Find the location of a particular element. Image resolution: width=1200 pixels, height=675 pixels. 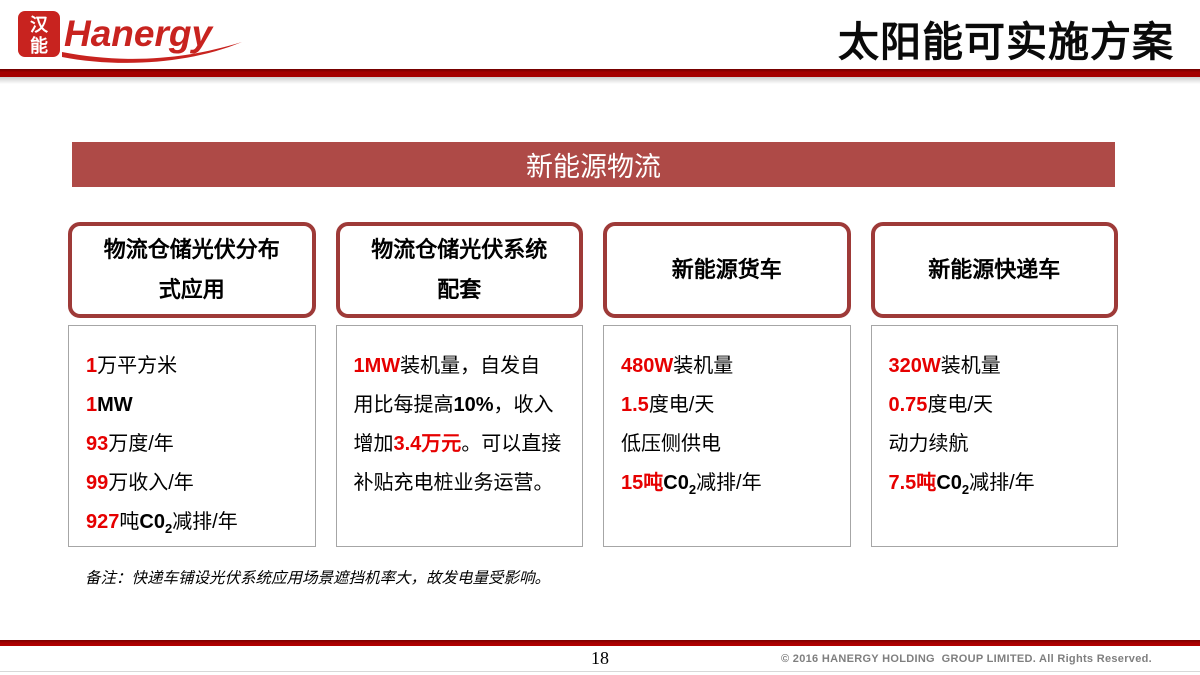

header-line: 物流仓储光伏系统 is located at coordinates (459, 249).